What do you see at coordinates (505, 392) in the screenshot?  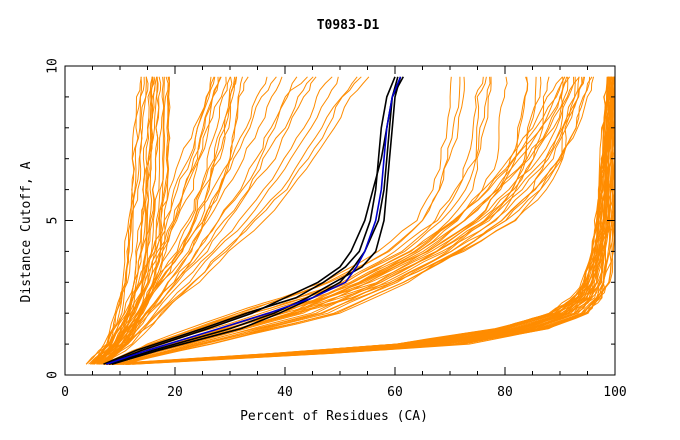 I see `x-tick-label-80: 80` at bounding box center [505, 392].